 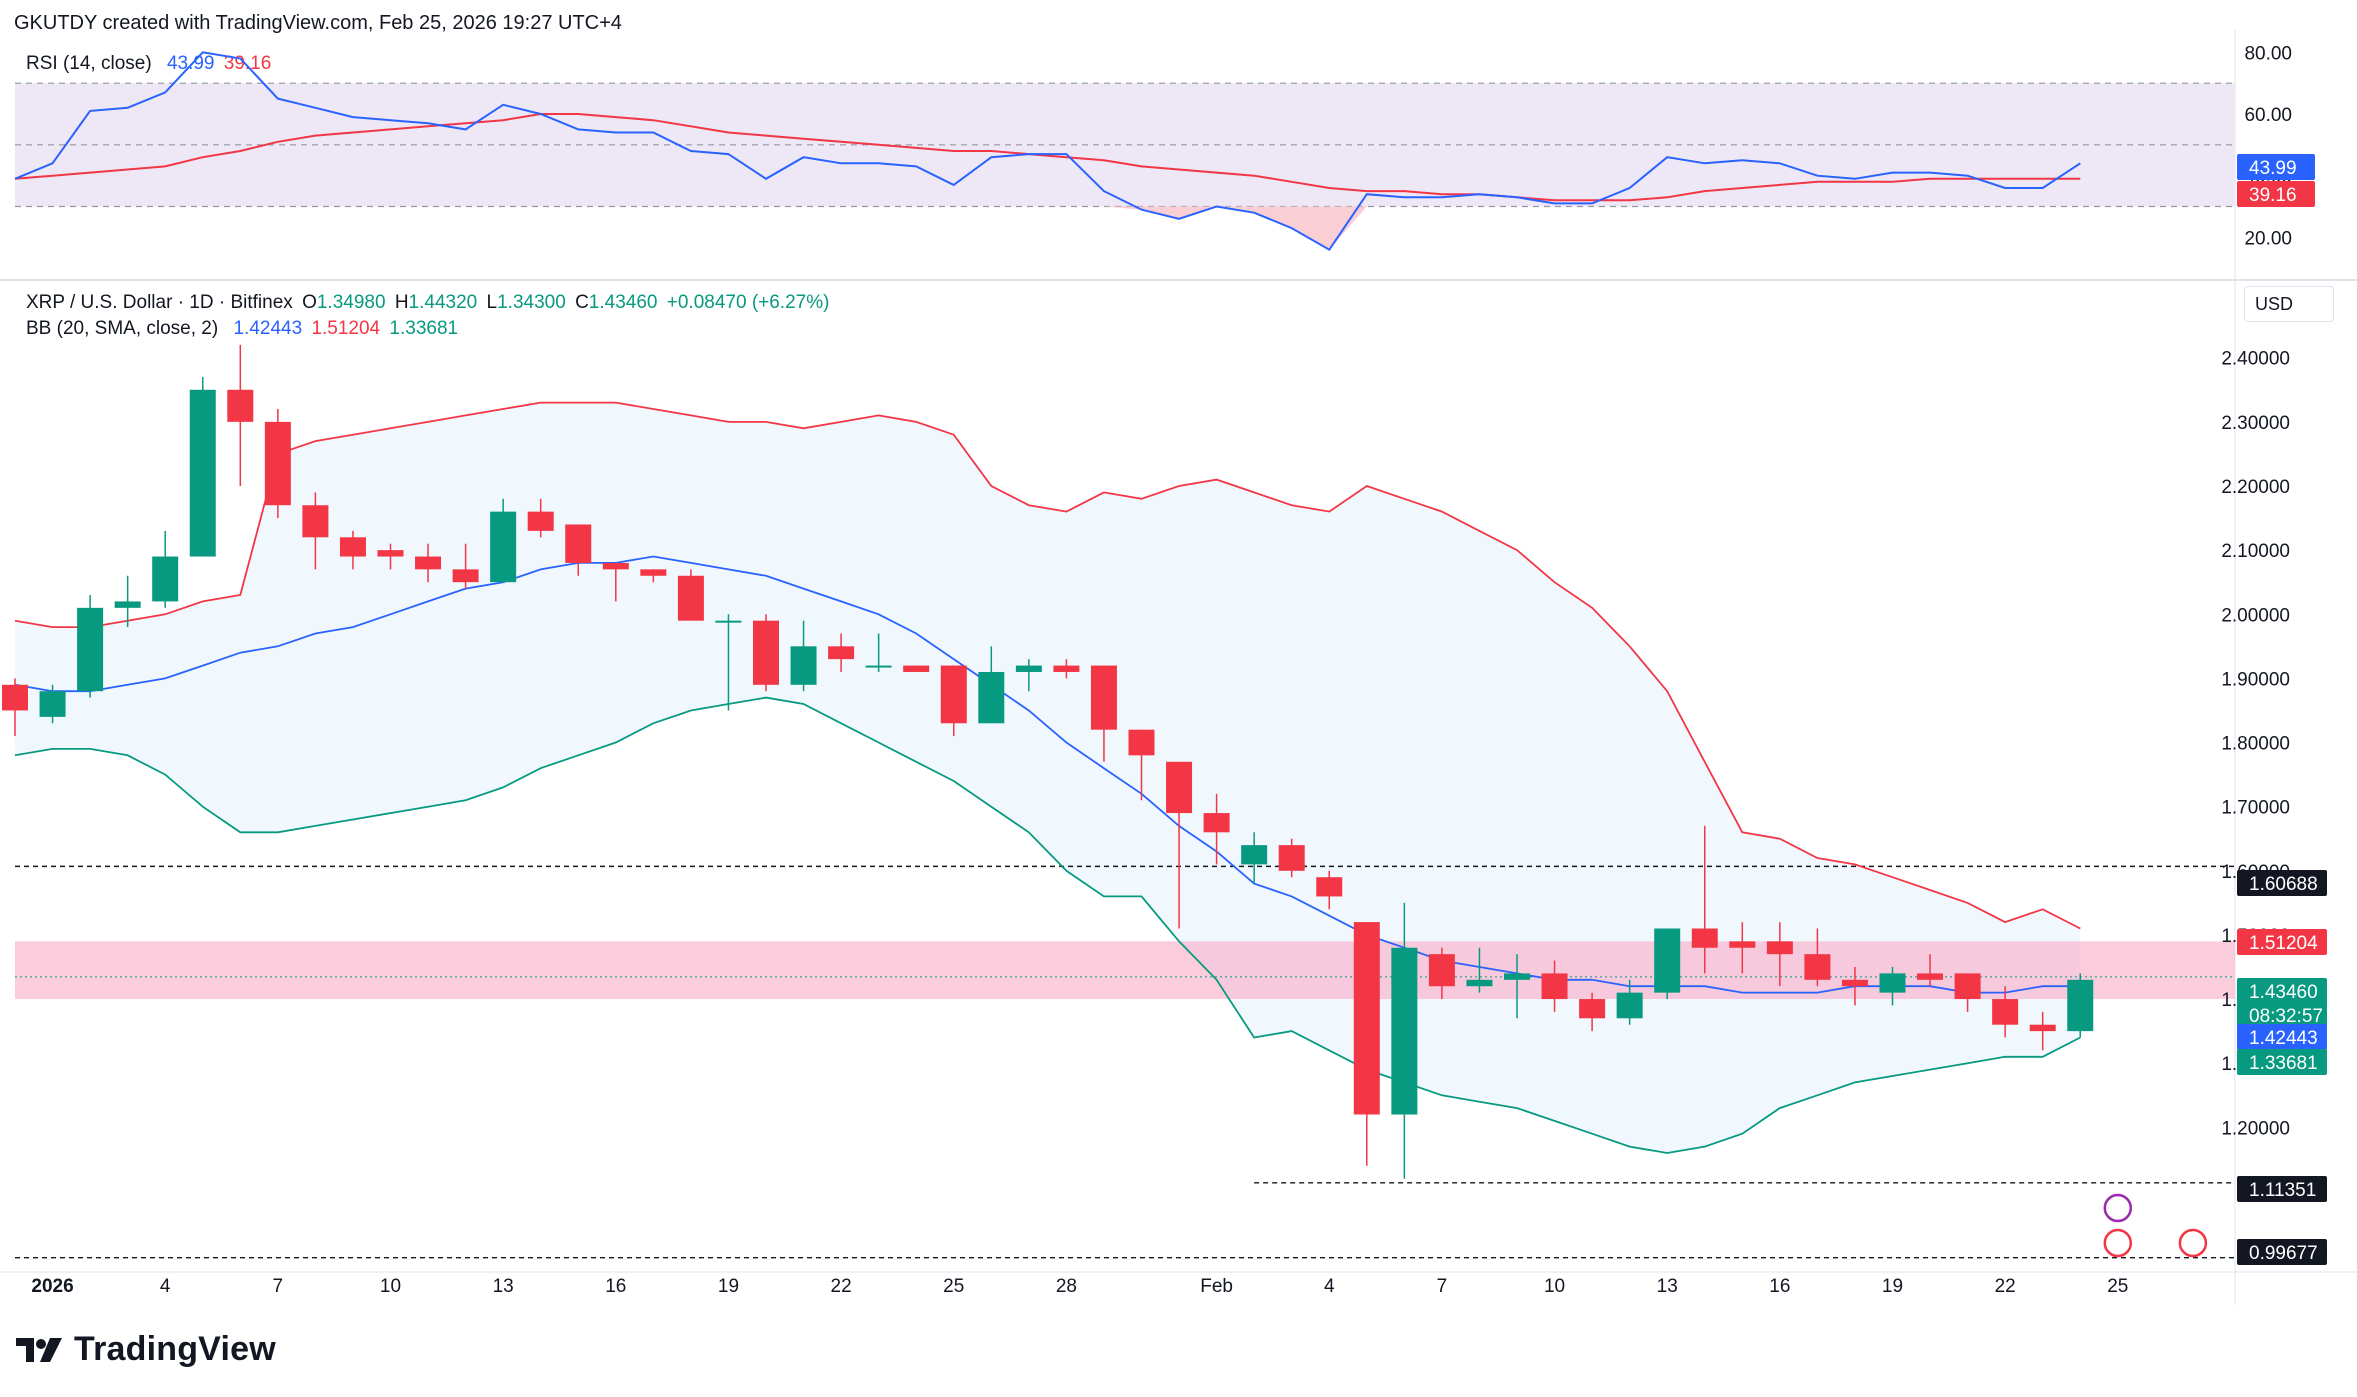 I want to click on low-value: 1.34300, so click(x=531, y=302).